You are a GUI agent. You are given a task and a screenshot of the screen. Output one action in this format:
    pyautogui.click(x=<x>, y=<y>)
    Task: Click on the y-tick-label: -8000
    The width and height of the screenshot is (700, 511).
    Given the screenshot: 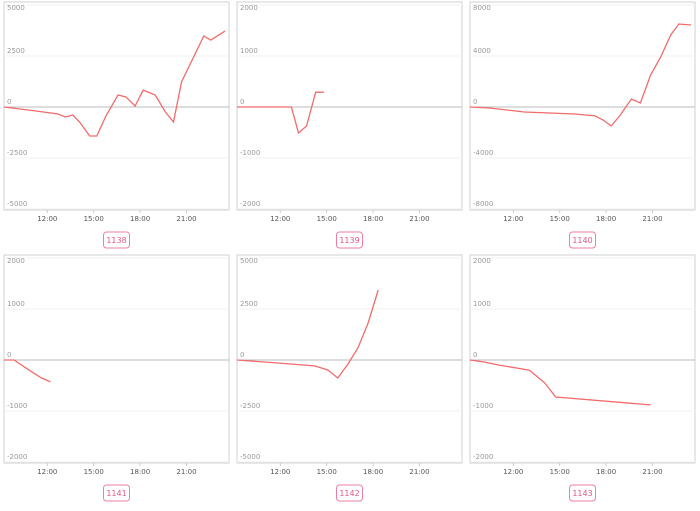 What is the action you would take?
    pyautogui.click(x=483, y=204)
    